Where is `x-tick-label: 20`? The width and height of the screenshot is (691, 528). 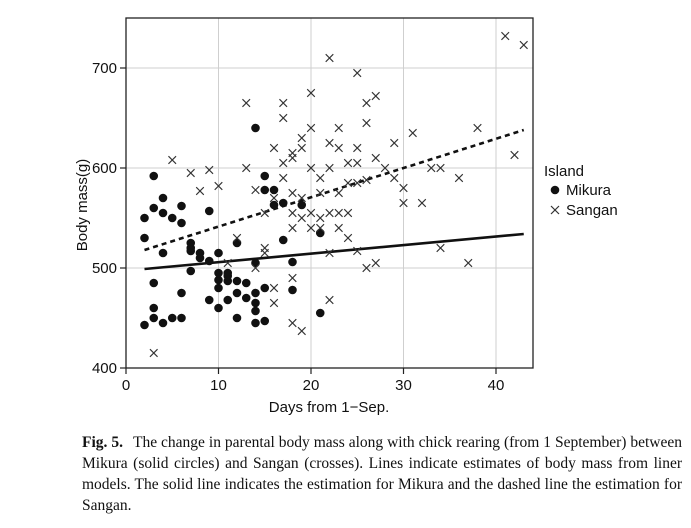
x-tick-label: 20 is located at coordinates (311, 385).